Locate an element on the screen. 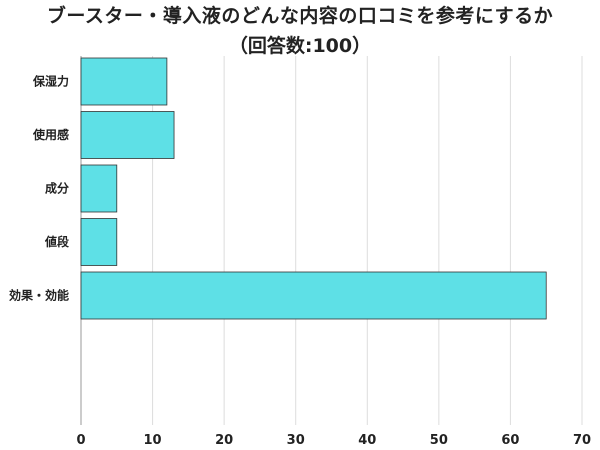 The height and width of the screenshot is (450, 600). category-label: 値段 is located at coordinates (57, 241).